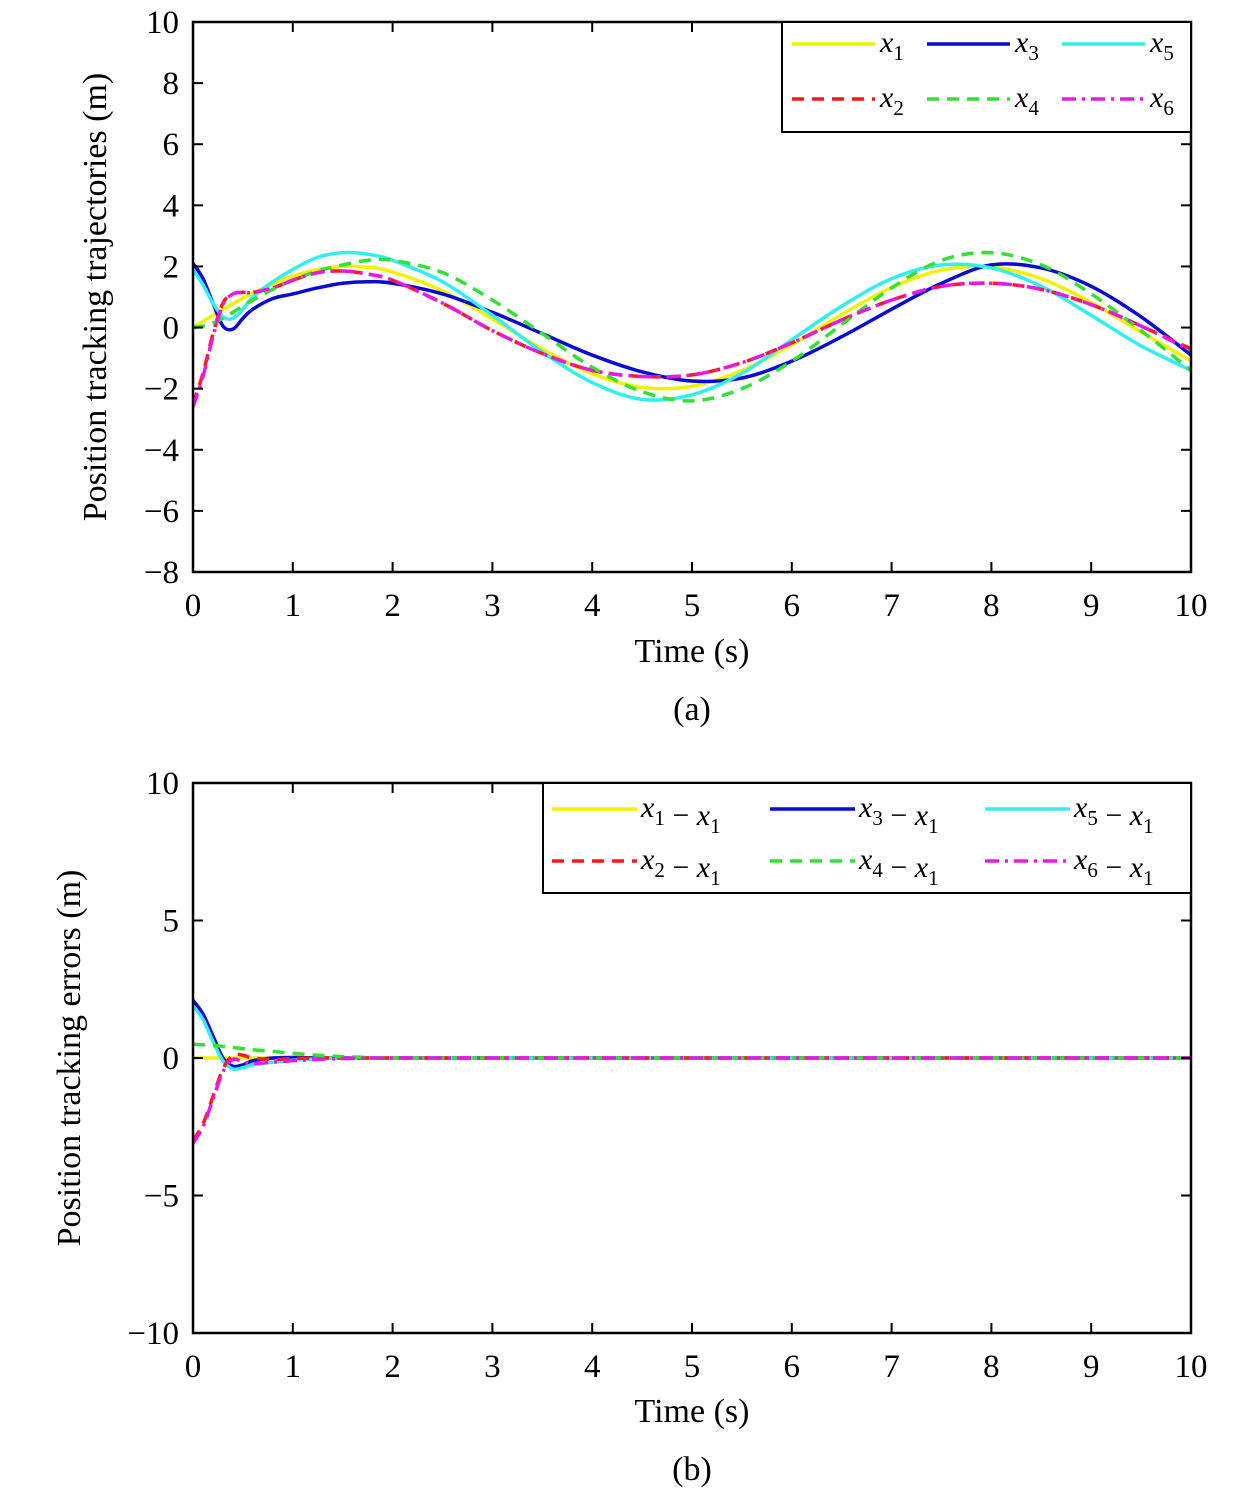 This screenshot has width=1260, height=1492. Describe the element at coordinates (636, 814) in the screenshot. I see `legend-entry: x1 − x1` at that location.